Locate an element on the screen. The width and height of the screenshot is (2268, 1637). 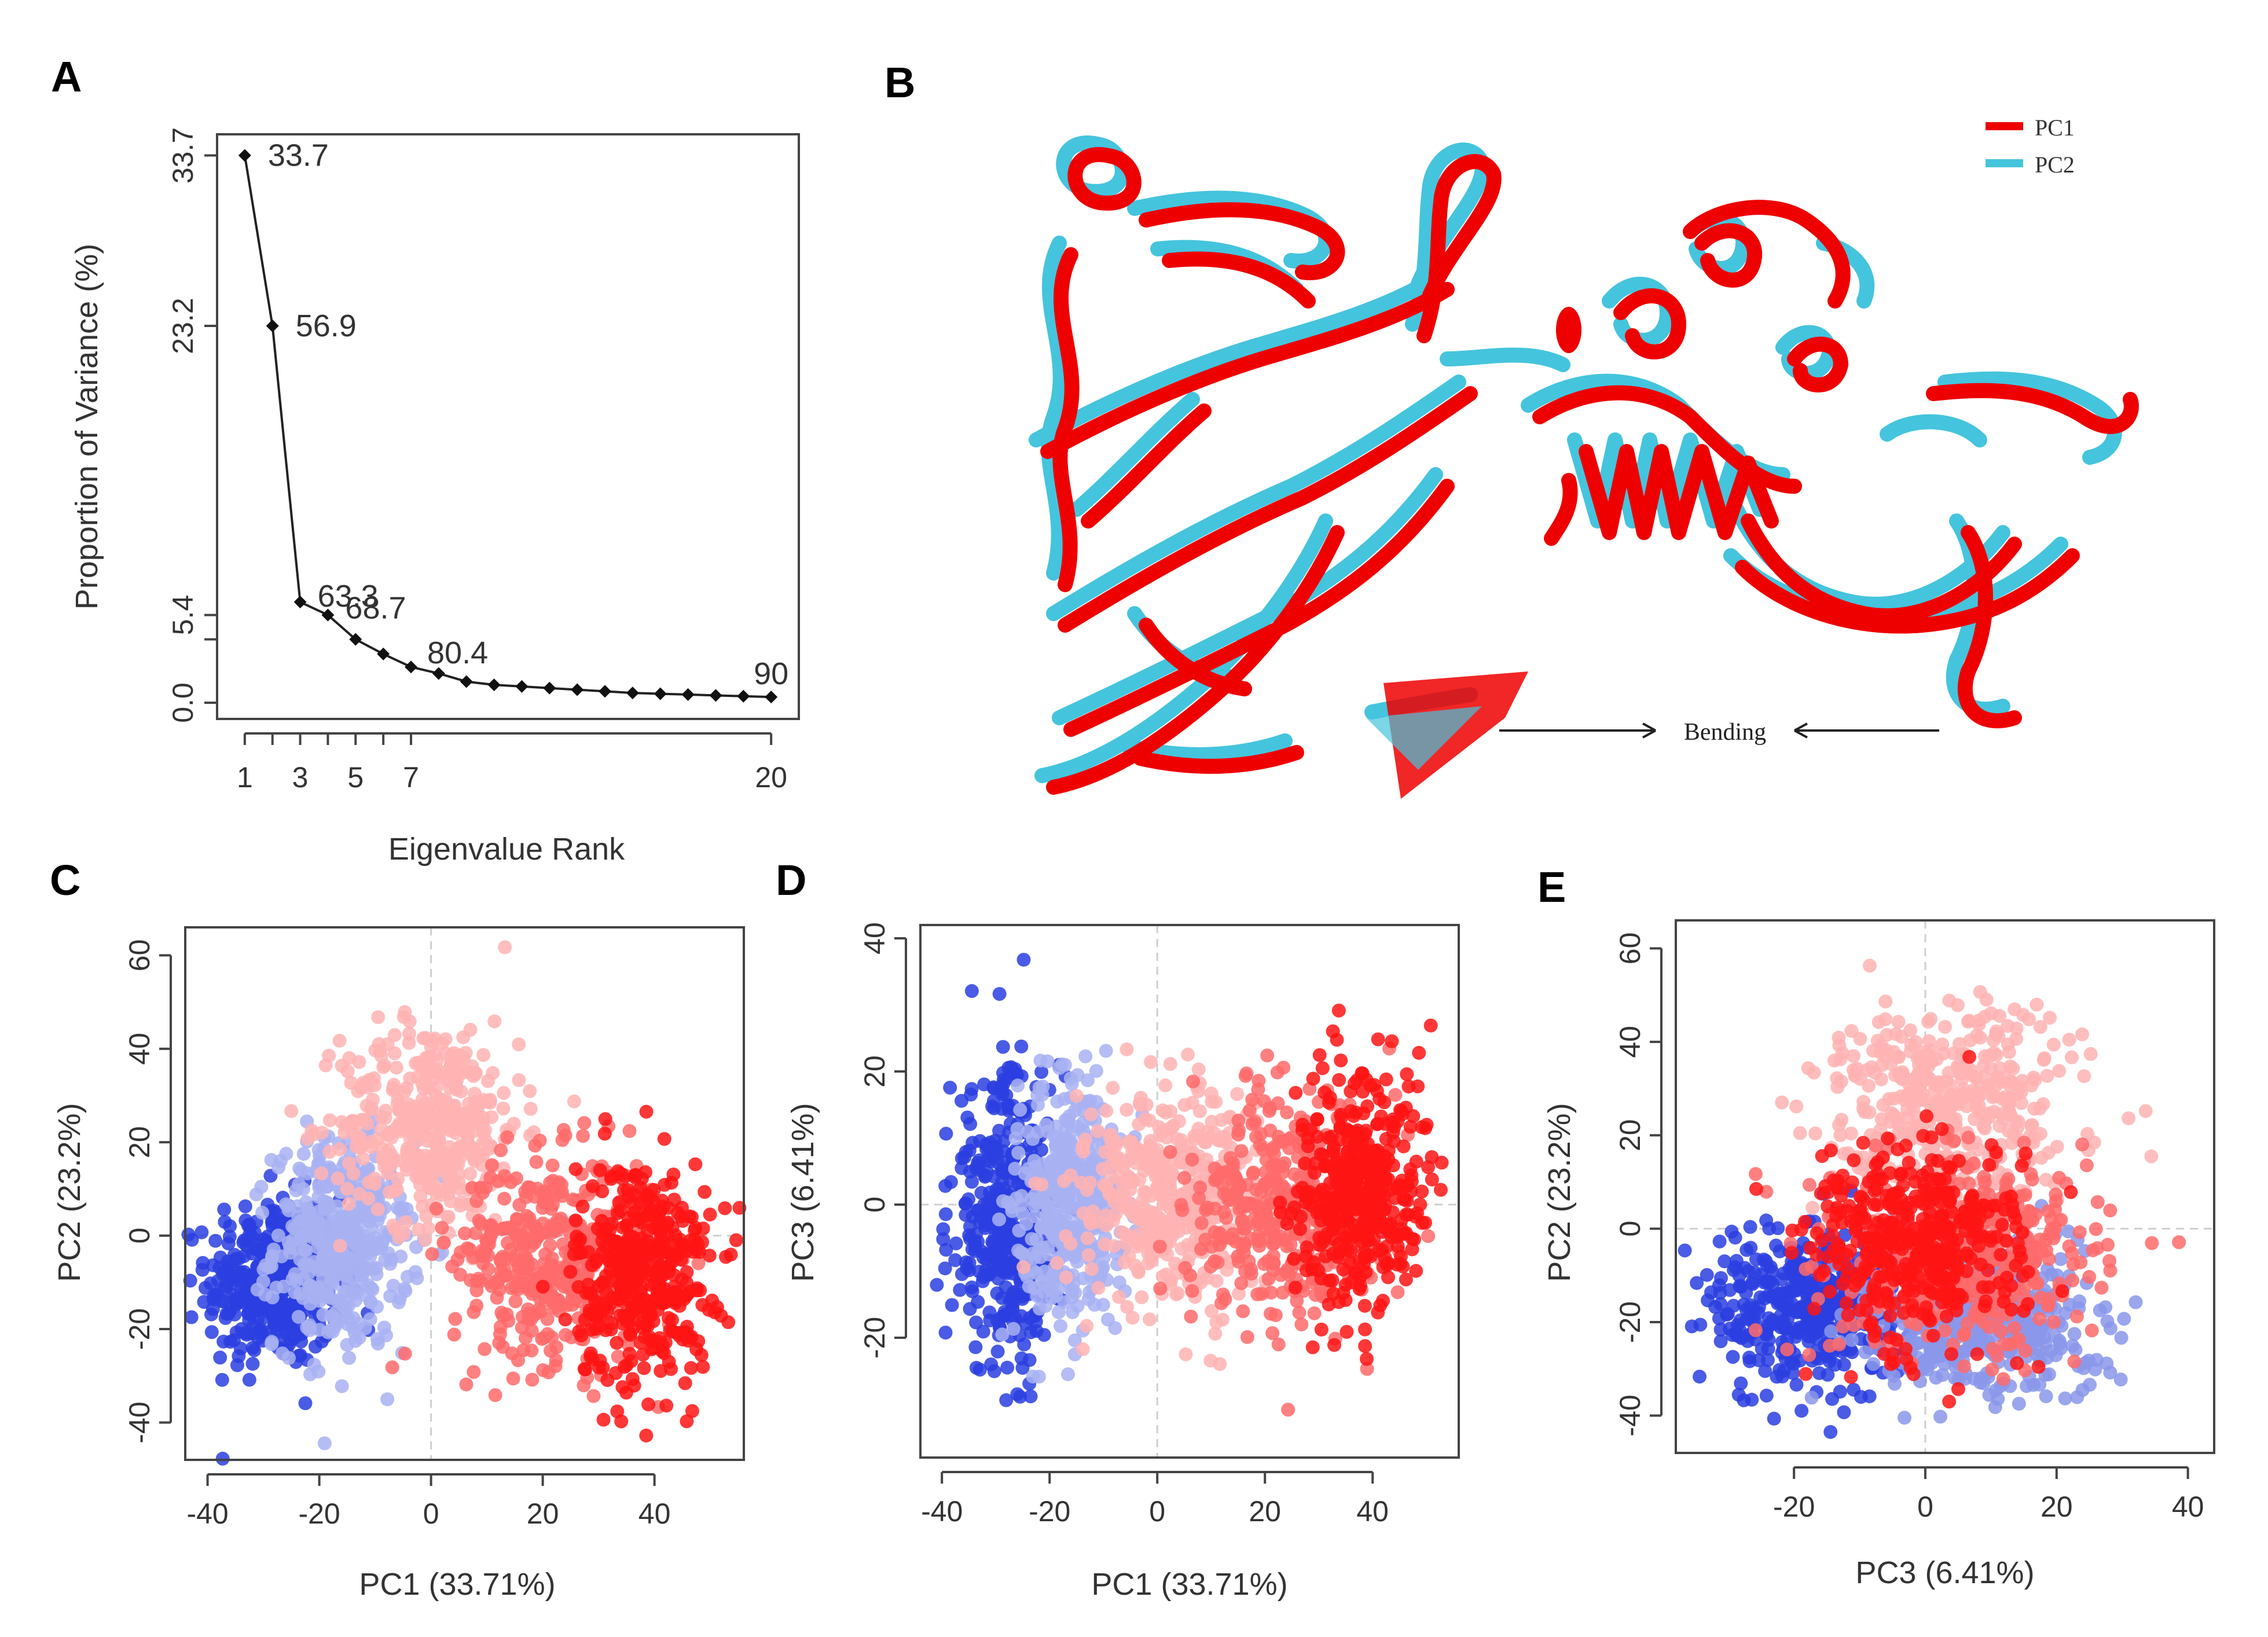
scatter-d-y-label: PC3 (6.41%) is located at coordinates (803, 1192).